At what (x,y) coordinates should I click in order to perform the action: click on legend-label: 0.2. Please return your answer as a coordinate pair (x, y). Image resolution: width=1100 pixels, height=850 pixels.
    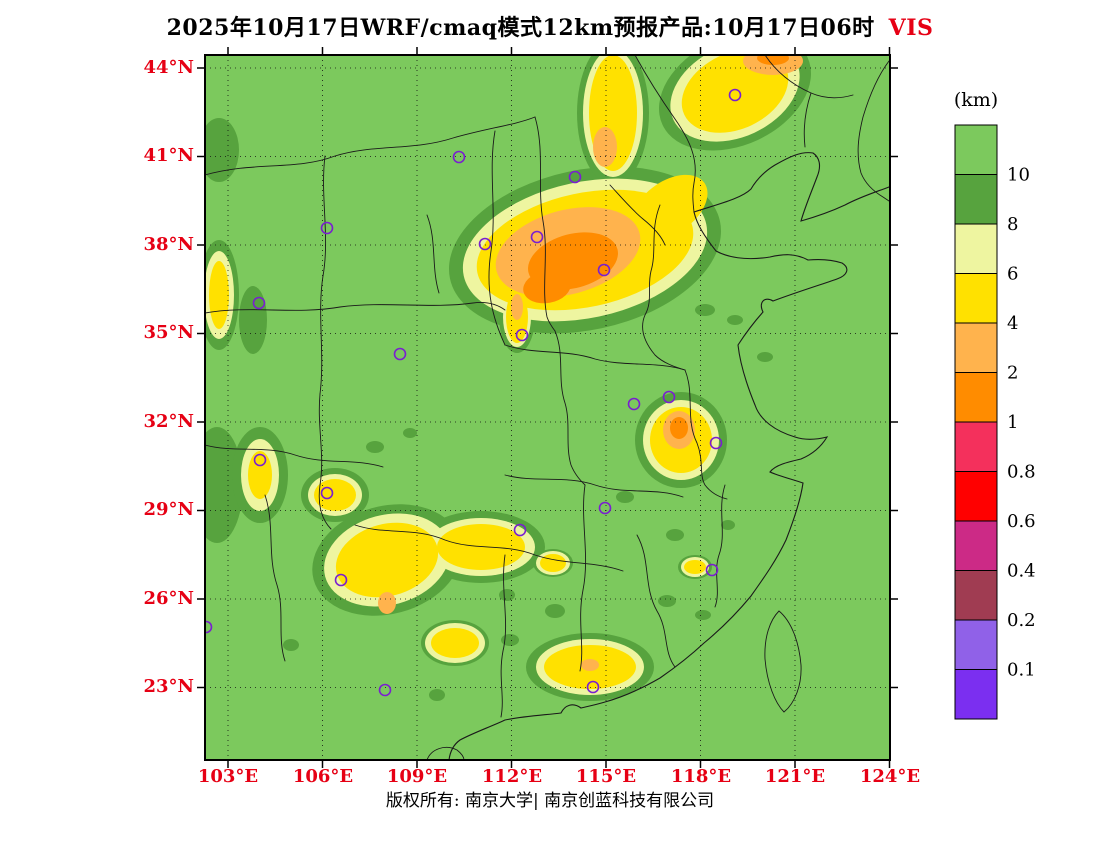
    Looking at the image, I should click on (1021, 620).